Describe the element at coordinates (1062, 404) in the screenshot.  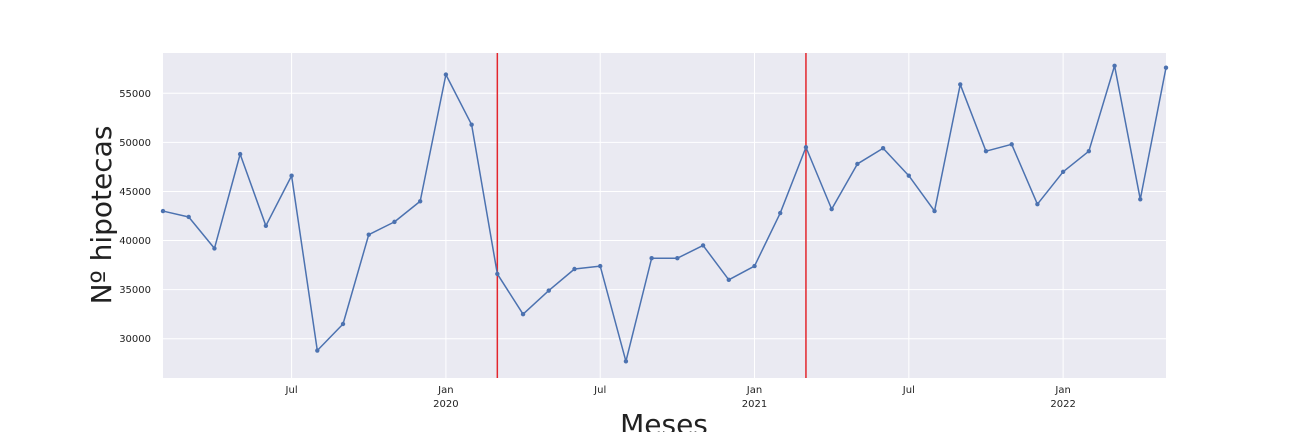
I see `x-tick-year-label: 2022` at that location.